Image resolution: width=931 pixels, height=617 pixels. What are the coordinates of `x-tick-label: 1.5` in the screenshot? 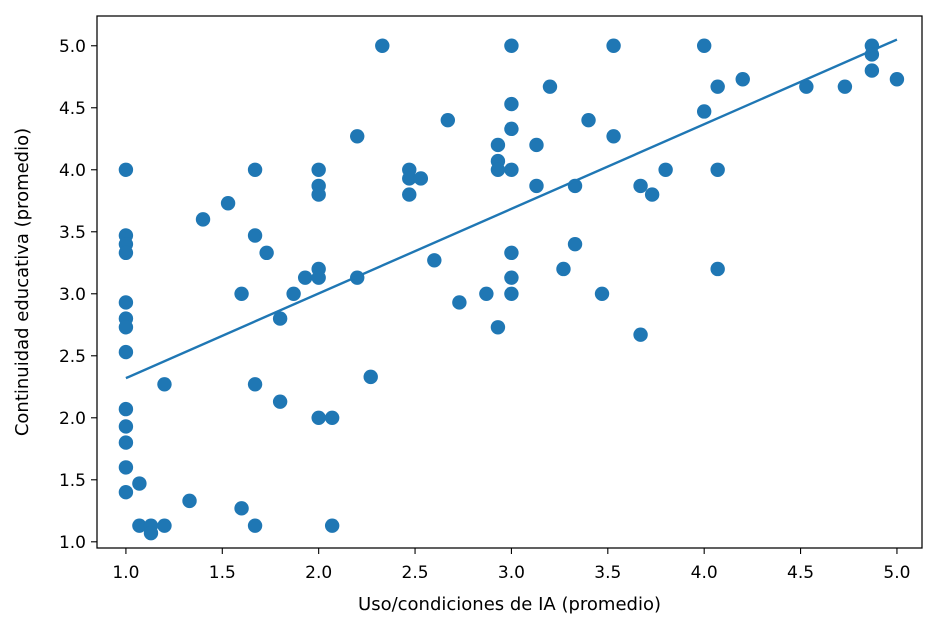 It's located at (222, 573).